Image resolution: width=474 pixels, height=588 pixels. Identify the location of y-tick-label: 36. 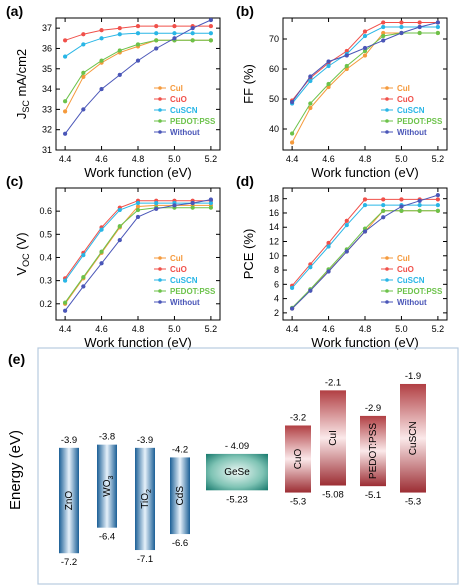
(47, 48).